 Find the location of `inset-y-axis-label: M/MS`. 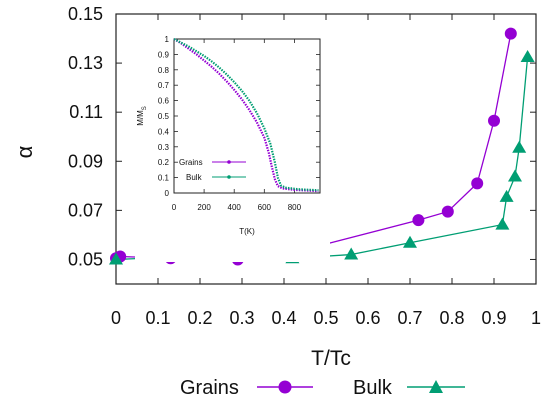

inset-y-axis-label: M/MS is located at coordinates (142, 116).